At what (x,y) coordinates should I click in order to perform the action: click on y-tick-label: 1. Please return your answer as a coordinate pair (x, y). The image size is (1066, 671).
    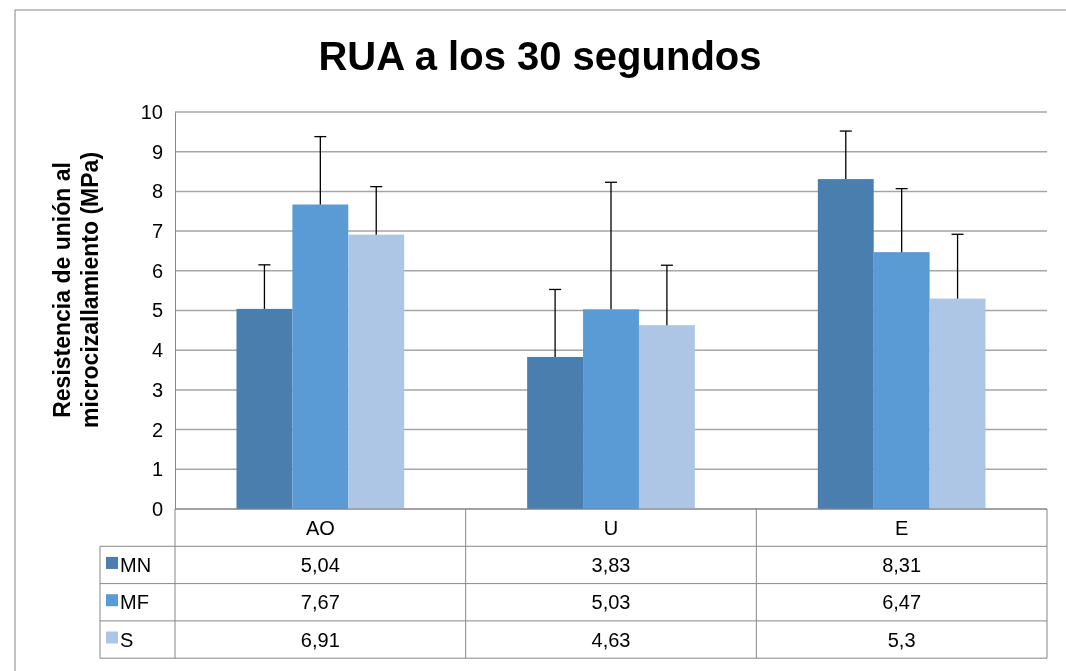
    Looking at the image, I should click on (157, 469).